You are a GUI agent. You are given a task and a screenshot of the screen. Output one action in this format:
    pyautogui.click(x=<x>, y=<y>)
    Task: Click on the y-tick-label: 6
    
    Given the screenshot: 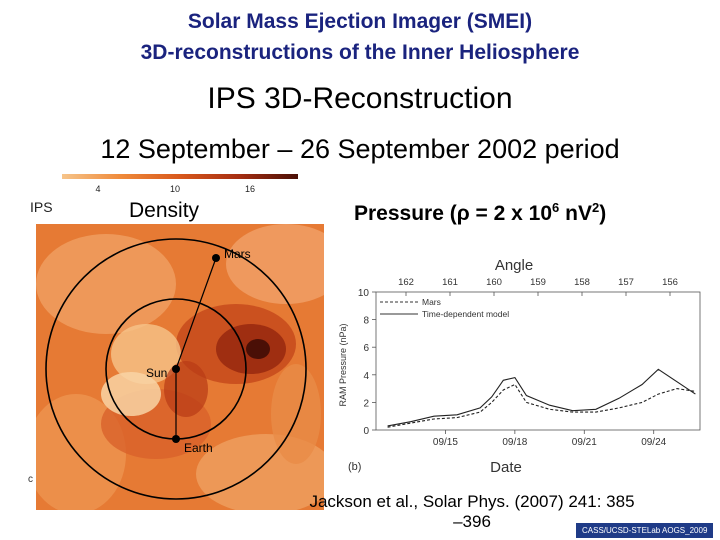 What is the action you would take?
    pyautogui.click(x=366, y=348)
    